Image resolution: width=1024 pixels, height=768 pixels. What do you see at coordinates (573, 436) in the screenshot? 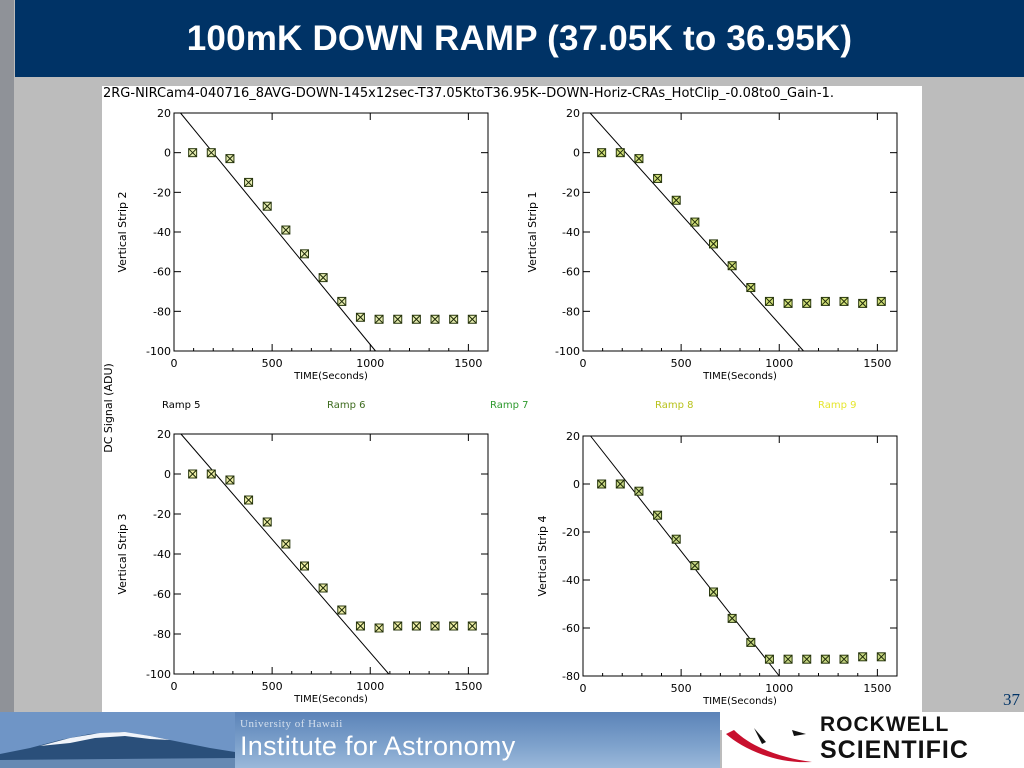
I see `panel-4-ytick-label: 20` at bounding box center [573, 436].